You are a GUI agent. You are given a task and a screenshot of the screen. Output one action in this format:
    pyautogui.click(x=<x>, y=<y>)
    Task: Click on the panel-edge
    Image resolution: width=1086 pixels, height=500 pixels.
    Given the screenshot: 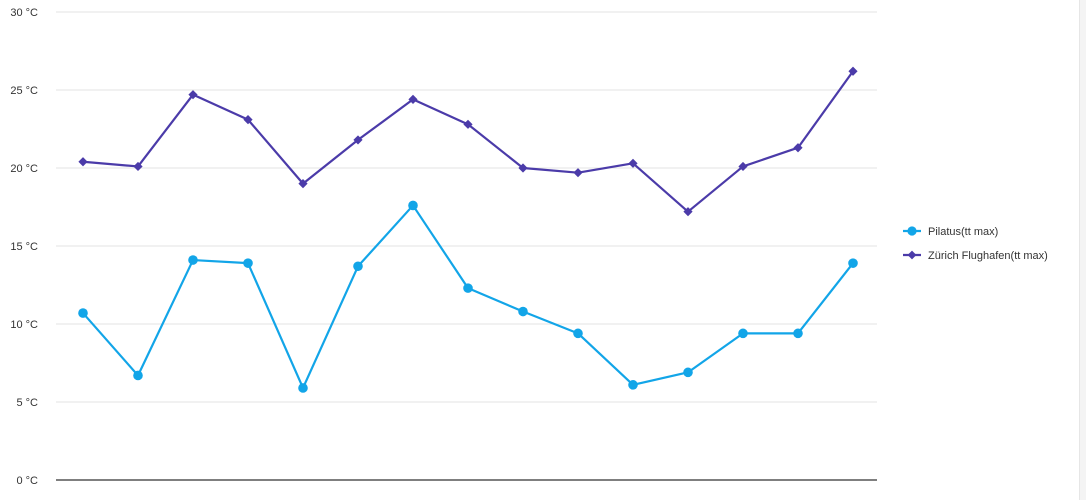 What is the action you would take?
    pyautogui.click(x=1082, y=250)
    